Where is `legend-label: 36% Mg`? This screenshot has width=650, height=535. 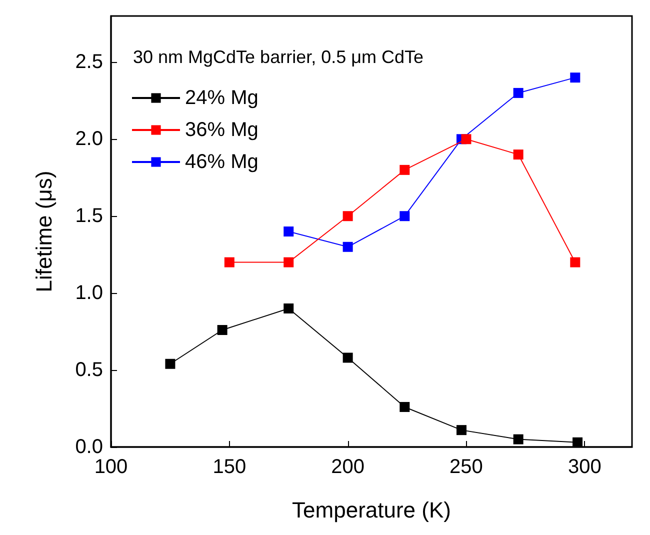
legend-label: 36% Mg is located at coordinates (221, 130).